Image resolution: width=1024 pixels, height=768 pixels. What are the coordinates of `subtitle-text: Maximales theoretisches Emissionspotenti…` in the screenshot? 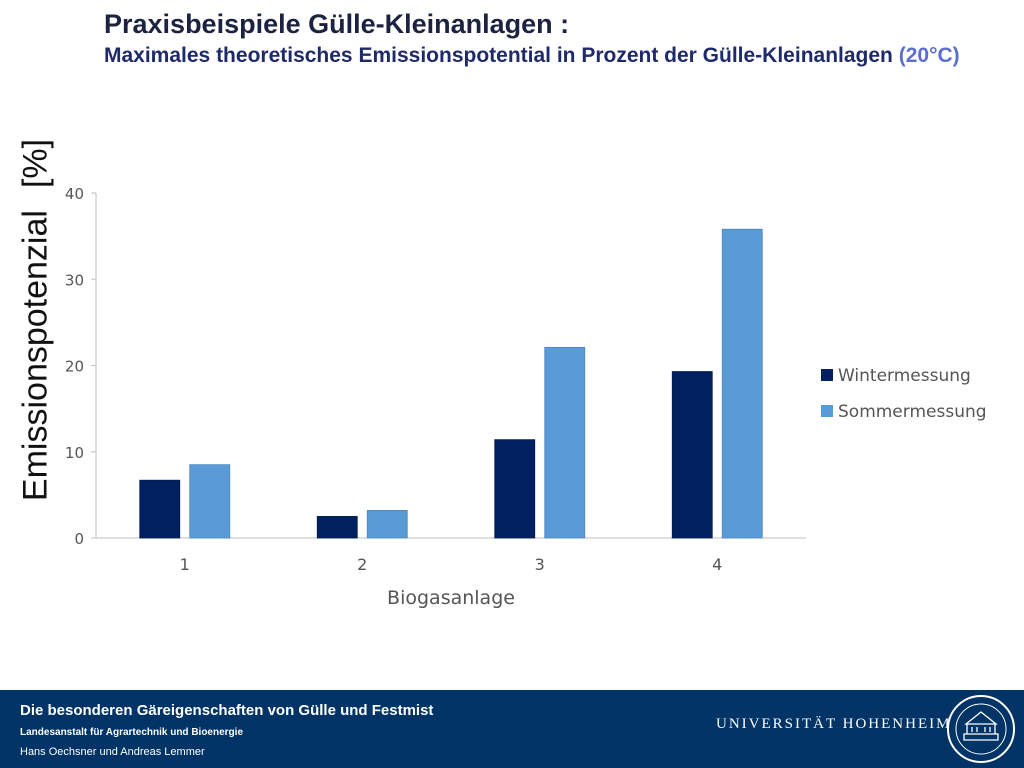 It's located at (498, 55).